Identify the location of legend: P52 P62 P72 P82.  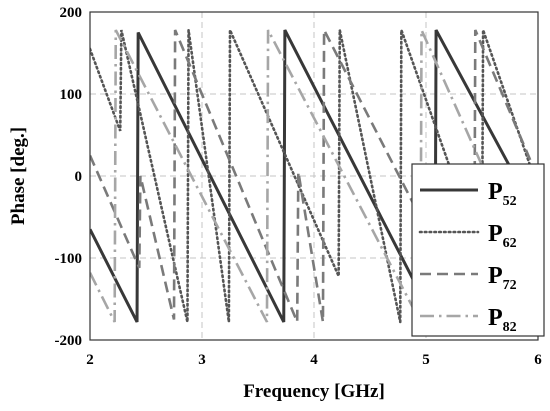
(478, 250).